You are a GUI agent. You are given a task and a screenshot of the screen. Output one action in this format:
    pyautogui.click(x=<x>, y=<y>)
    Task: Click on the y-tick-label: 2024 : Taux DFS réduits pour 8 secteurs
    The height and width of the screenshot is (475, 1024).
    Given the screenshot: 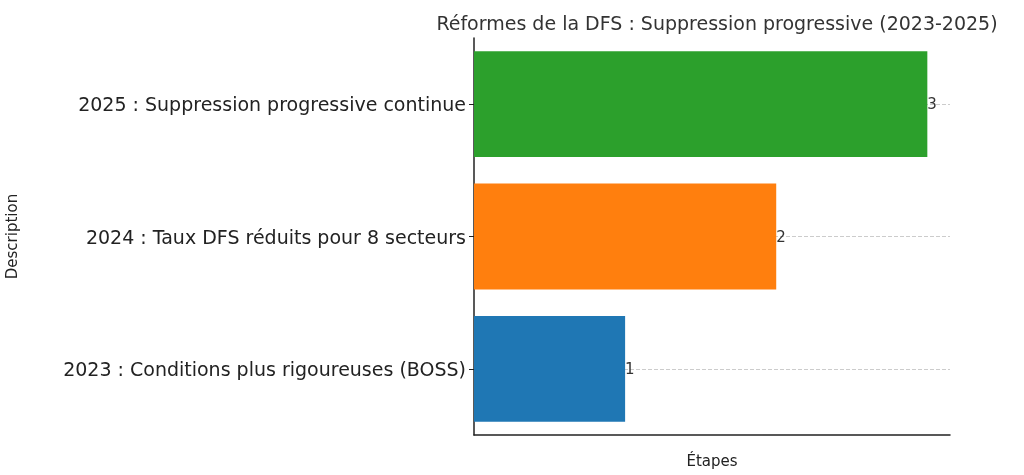 What is the action you would take?
    pyautogui.click(x=275, y=236)
    